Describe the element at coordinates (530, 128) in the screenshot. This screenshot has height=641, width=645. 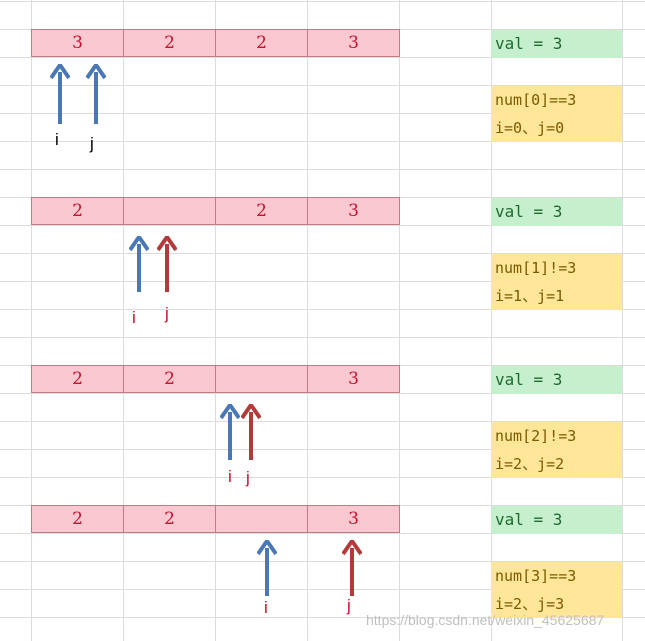
I see `info-line: i=0、j=0` at that location.